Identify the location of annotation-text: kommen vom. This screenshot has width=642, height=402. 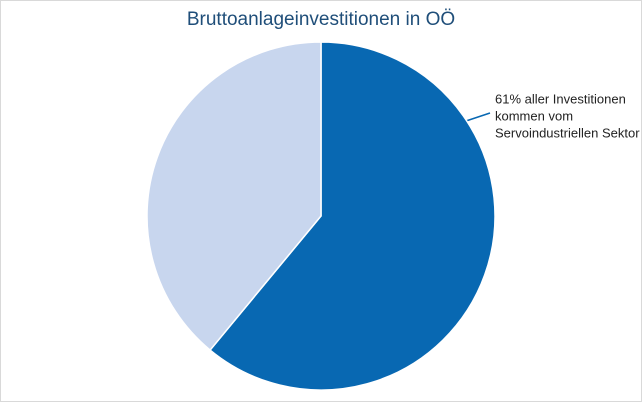
(534, 115).